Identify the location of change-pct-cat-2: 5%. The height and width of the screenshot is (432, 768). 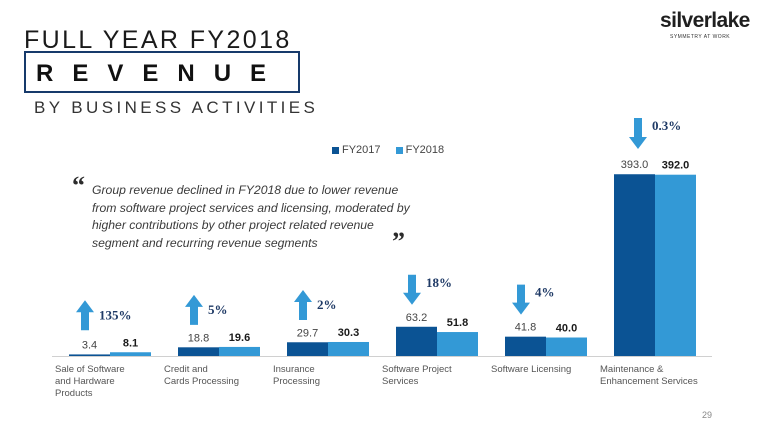
(218, 309).